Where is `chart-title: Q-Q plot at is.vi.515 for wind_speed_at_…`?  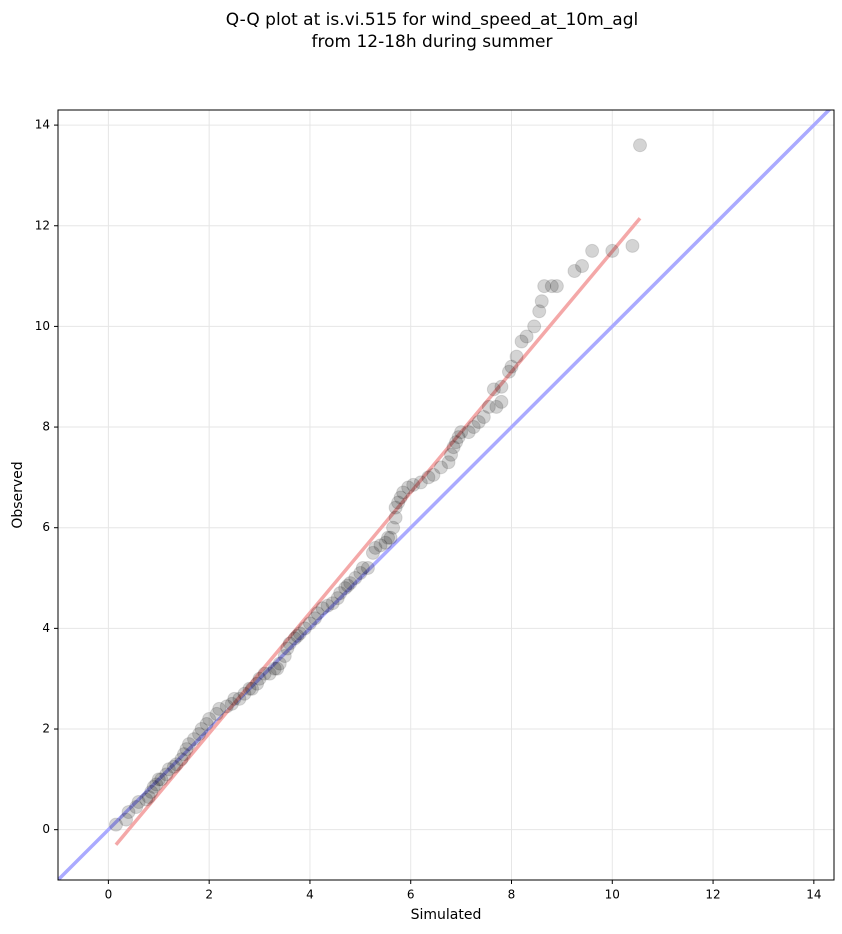 chart-title: Q-Q plot at is.vi.515 for wind_speed_at_… is located at coordinates (432, 20).